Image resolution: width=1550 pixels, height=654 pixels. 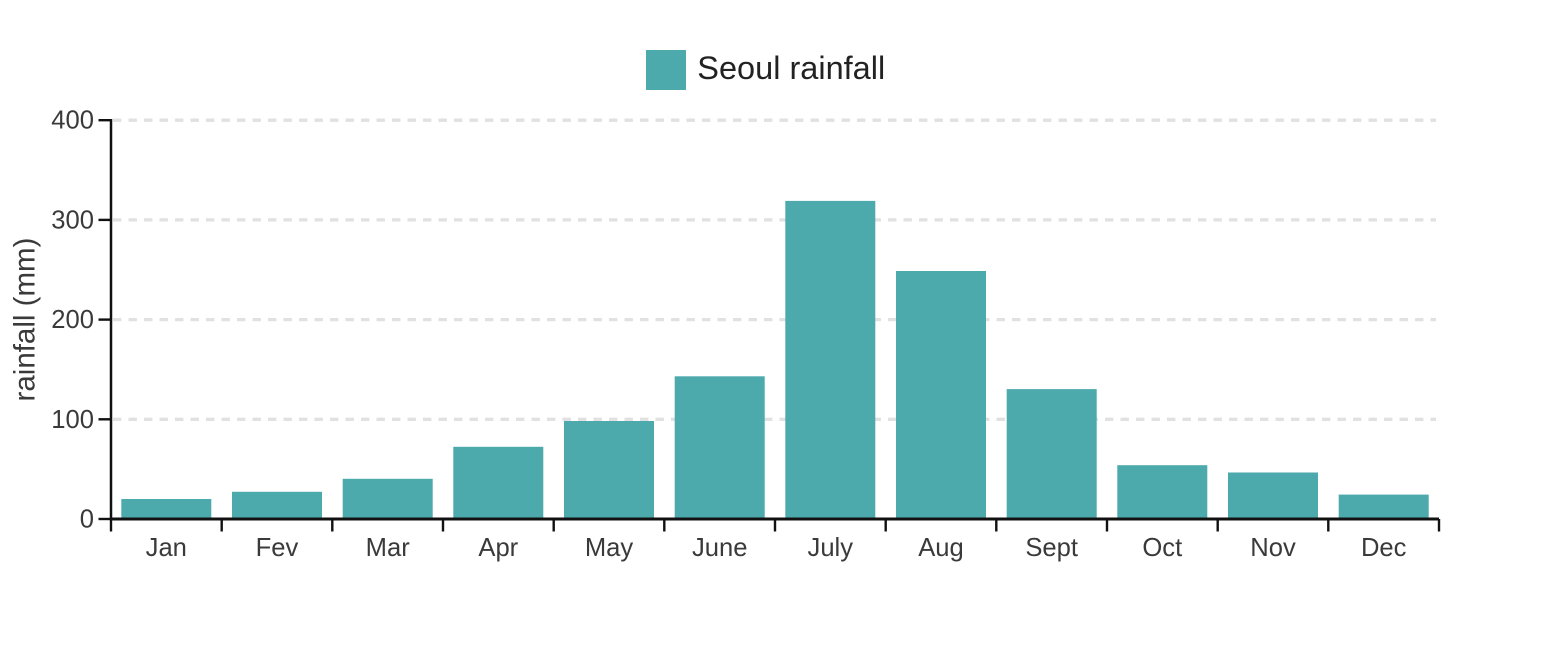 What do you see at coordinates (791, 68) in the screenshot?
I see `svg-text: Seoul rainfall` at bounding box center [791, 68].